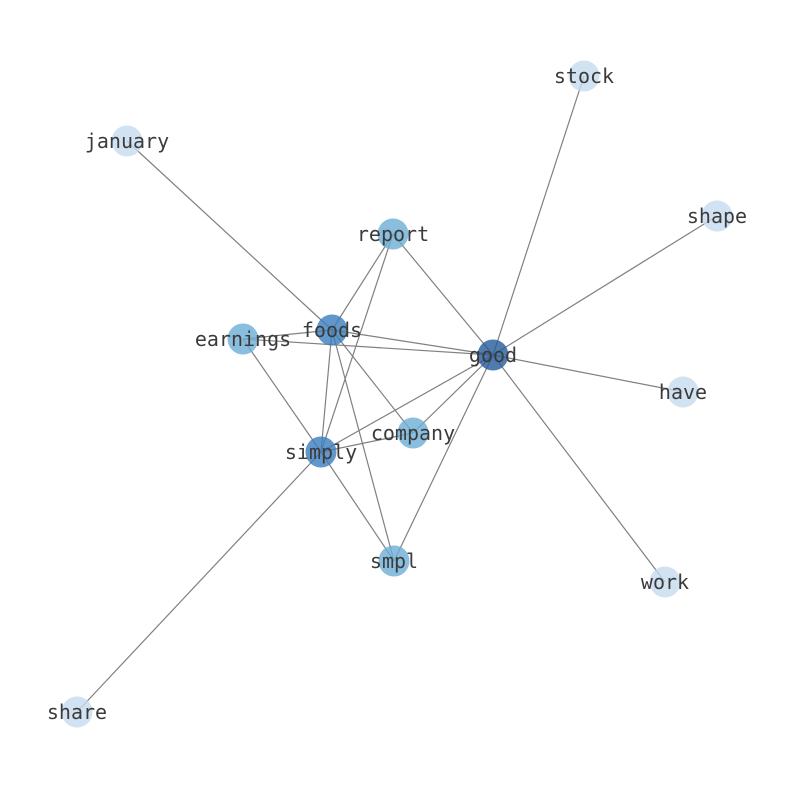 Image resolution: width=794 pixels, height=790 pixels. I want to click on node-label-earnings: earnings, so click(243, 339).